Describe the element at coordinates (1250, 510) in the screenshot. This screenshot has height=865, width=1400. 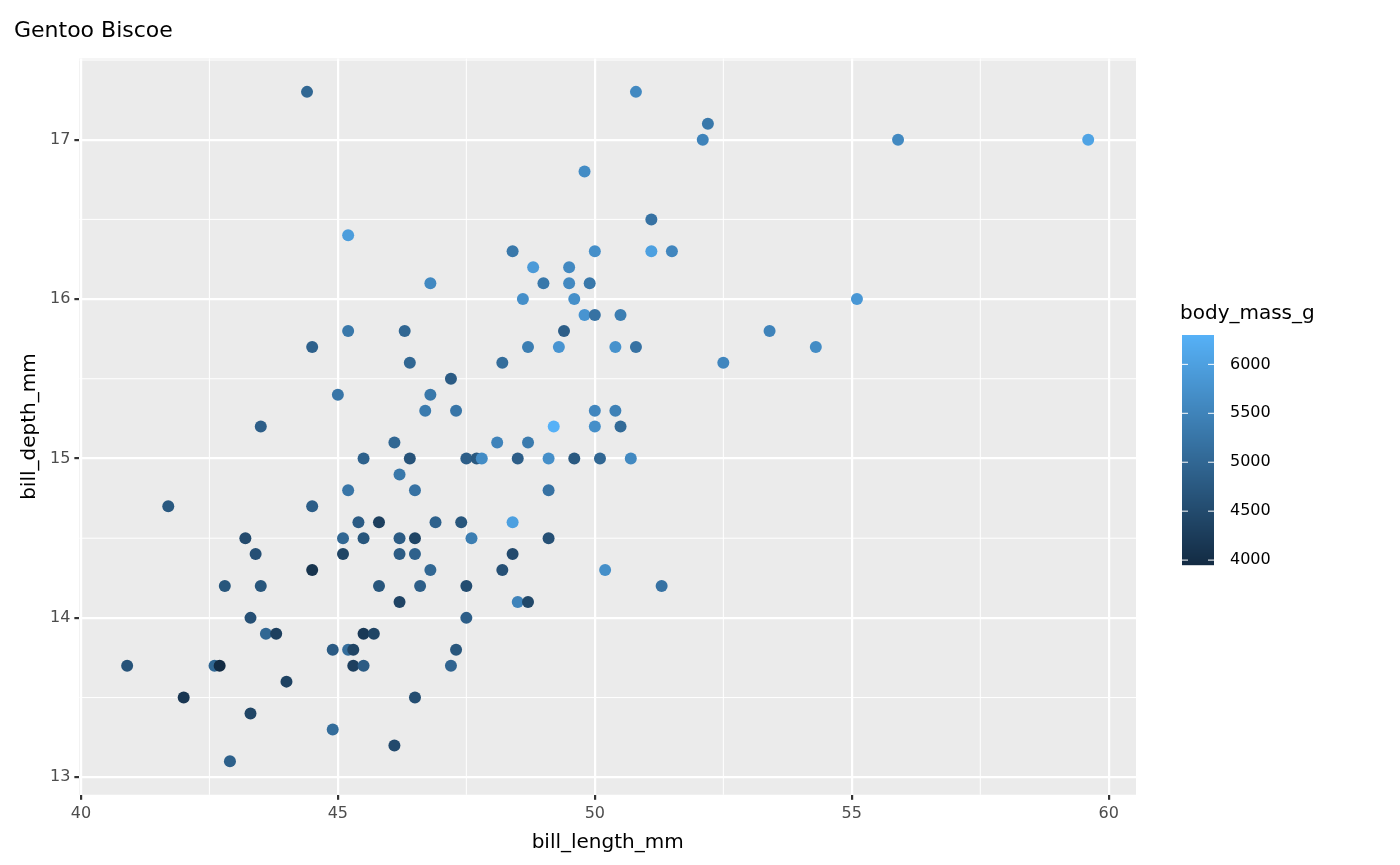
I see `color-bar-label: 4500` at that location.